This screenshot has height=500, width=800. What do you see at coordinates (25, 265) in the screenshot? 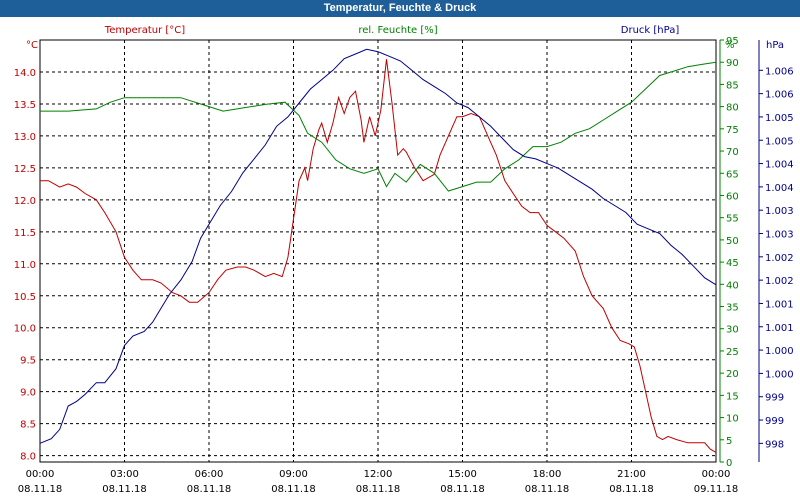
I see `temp-tick-label: 11.0` at bounding box center [25, 265].